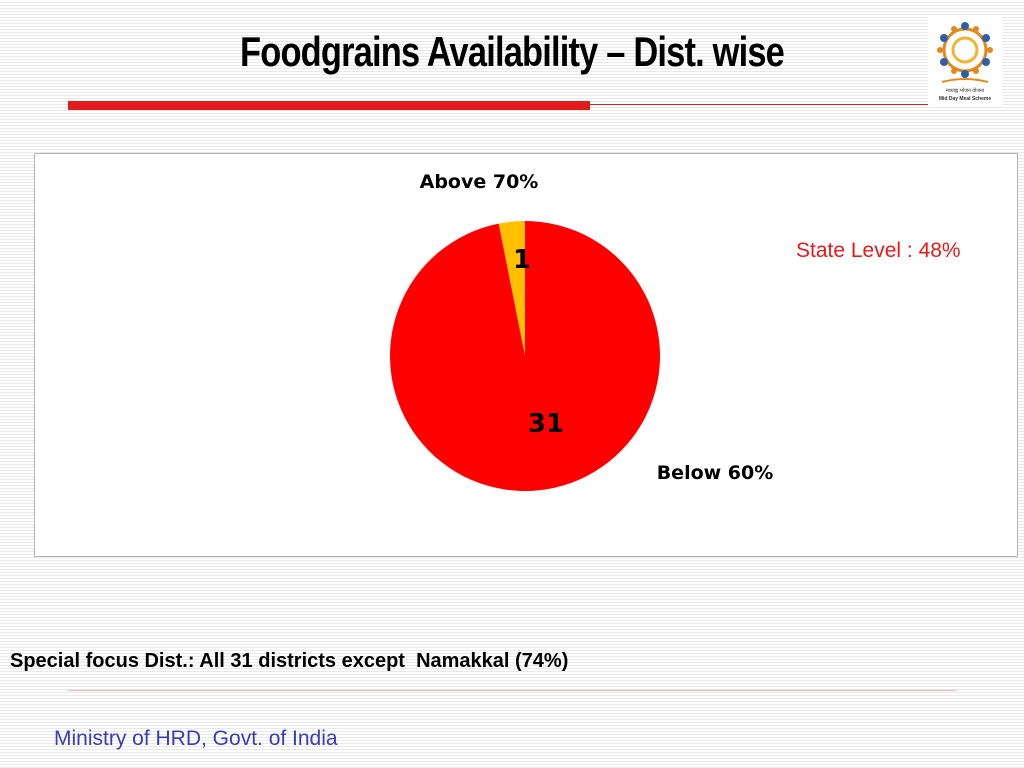 This screenshot has height=768, width=1024. Describe the element at coordinates (546, 424) in the screenshot. I see `data-label-below-60: 31` at that location.